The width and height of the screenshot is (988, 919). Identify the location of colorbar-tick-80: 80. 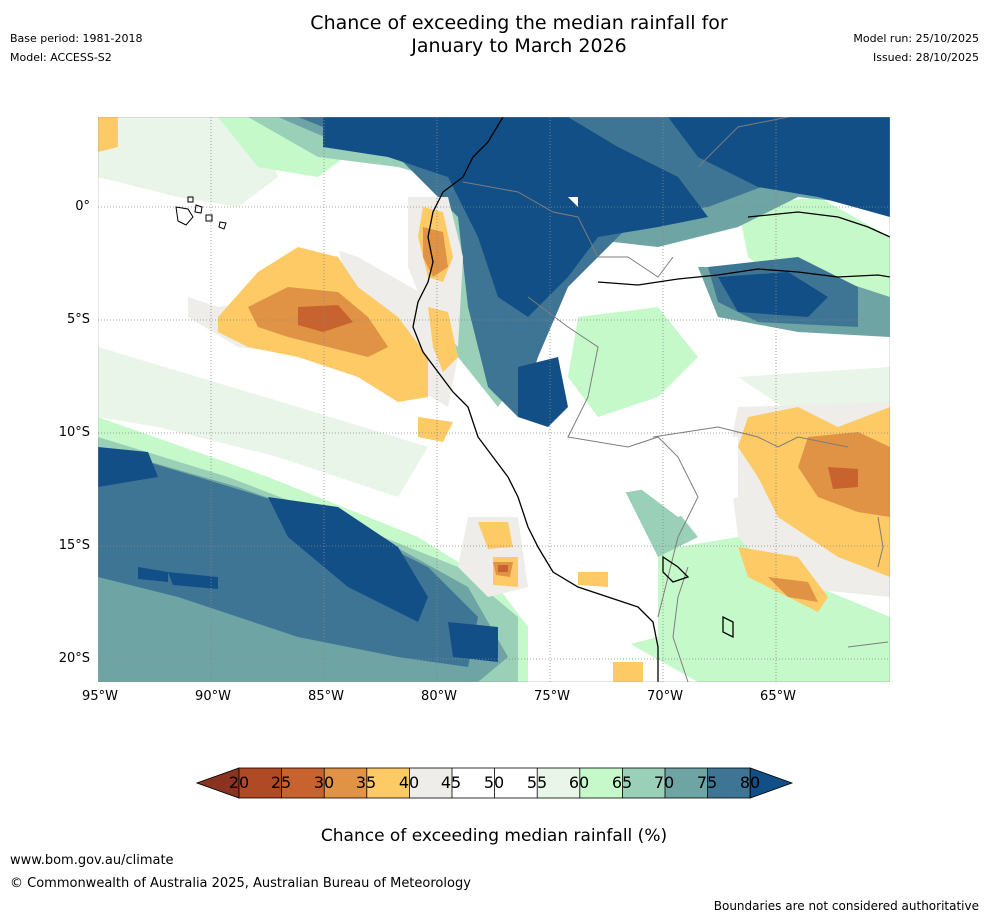
(750, 782).